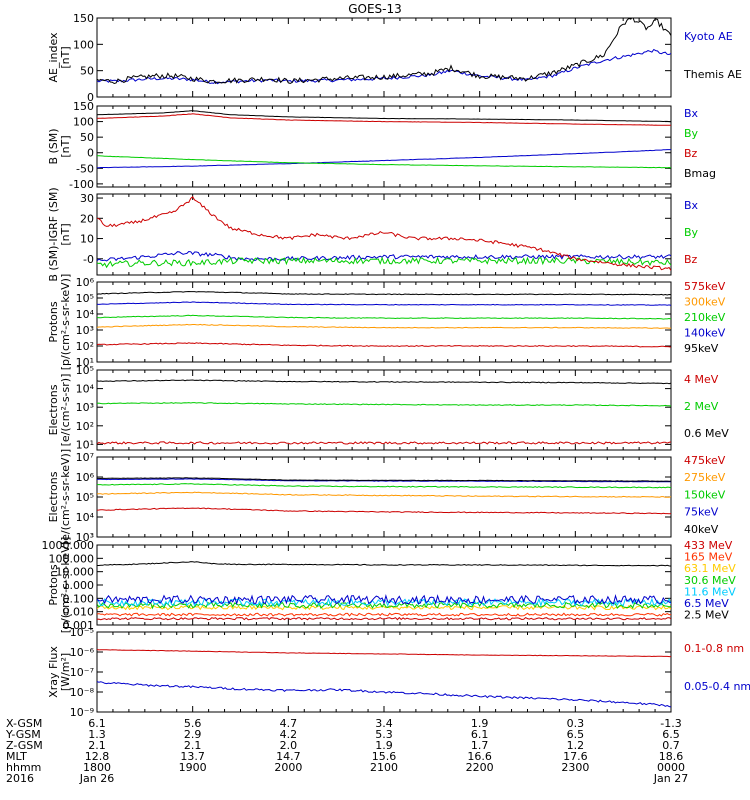 The image size is (750, 800). I want to click on y-tick-label: 10⁻⁵, so click(82, 632).